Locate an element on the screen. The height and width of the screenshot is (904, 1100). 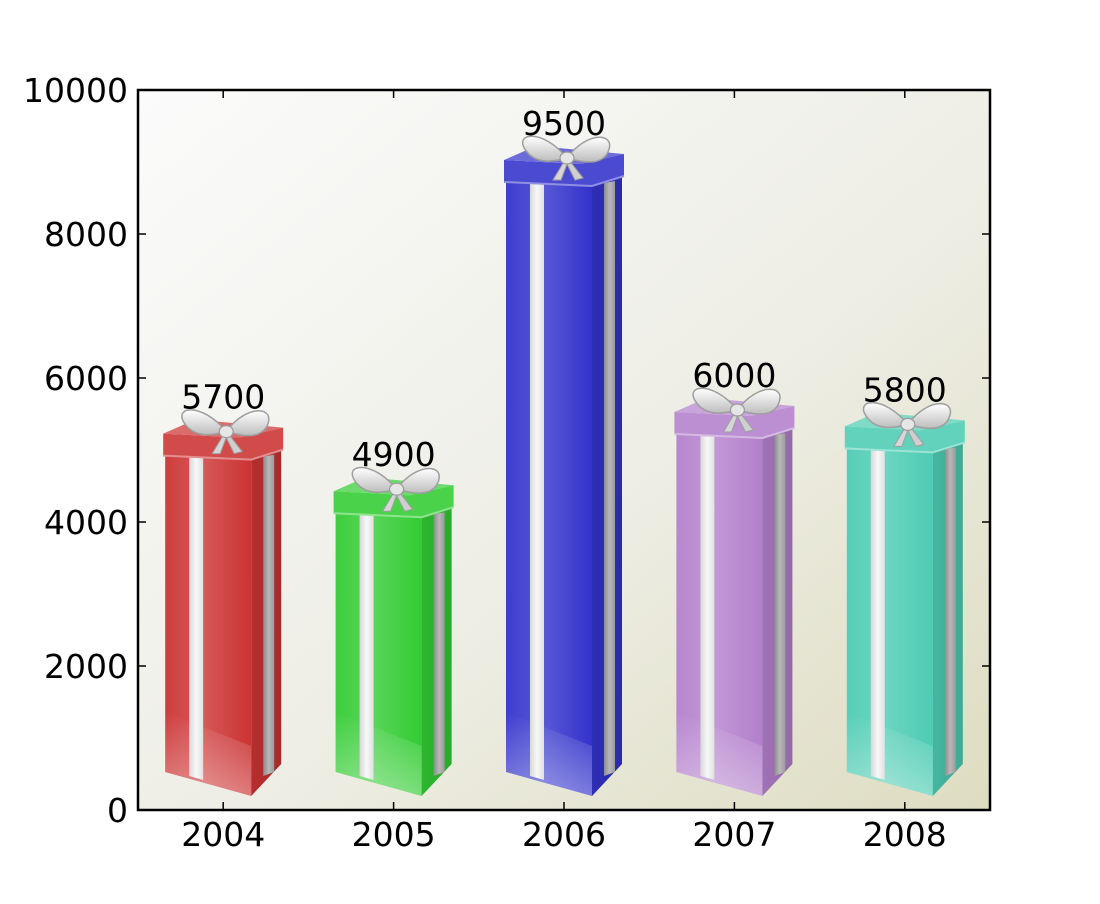
gift-bar-2004 is located at coordinates (223, 602).